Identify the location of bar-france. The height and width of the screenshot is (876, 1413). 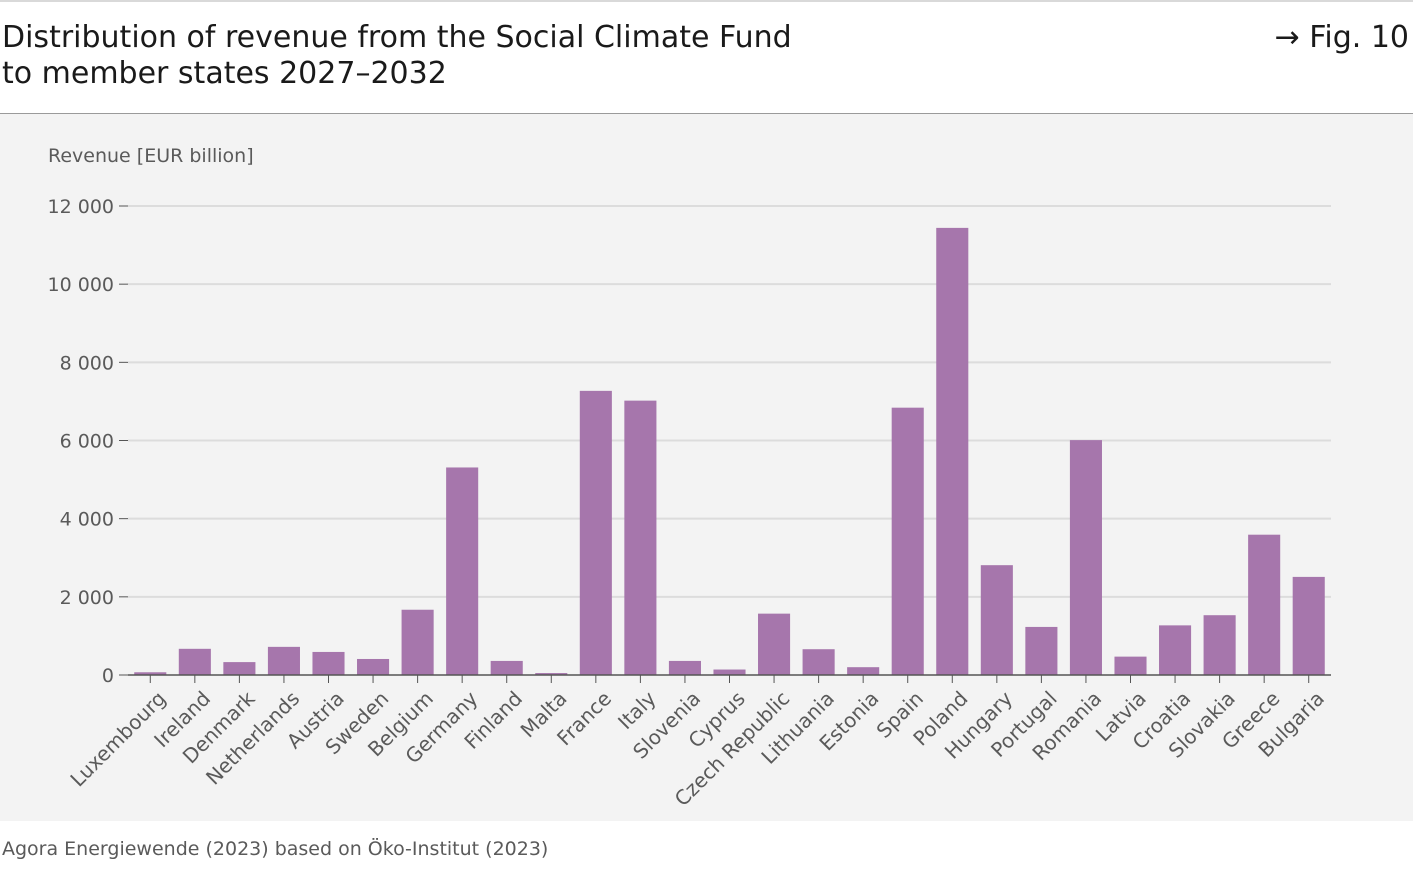
(595, 532).